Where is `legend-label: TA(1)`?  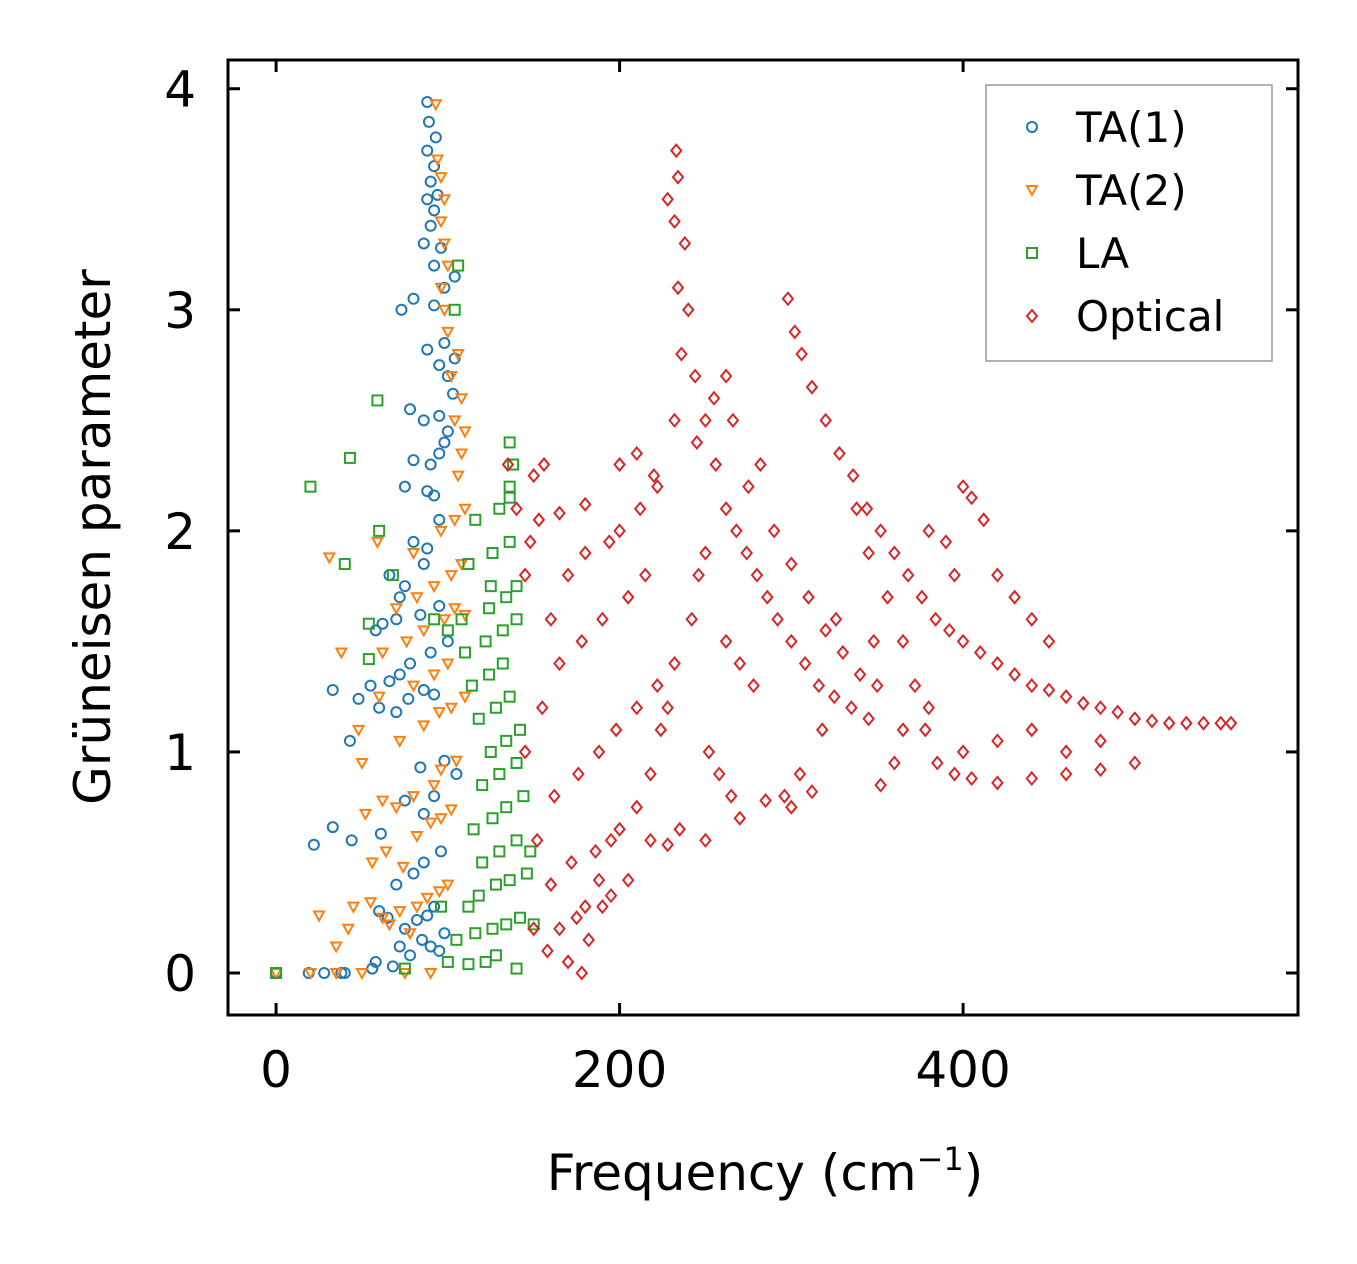
legend-label: TA(1) is located at coordinates (1131, 127).